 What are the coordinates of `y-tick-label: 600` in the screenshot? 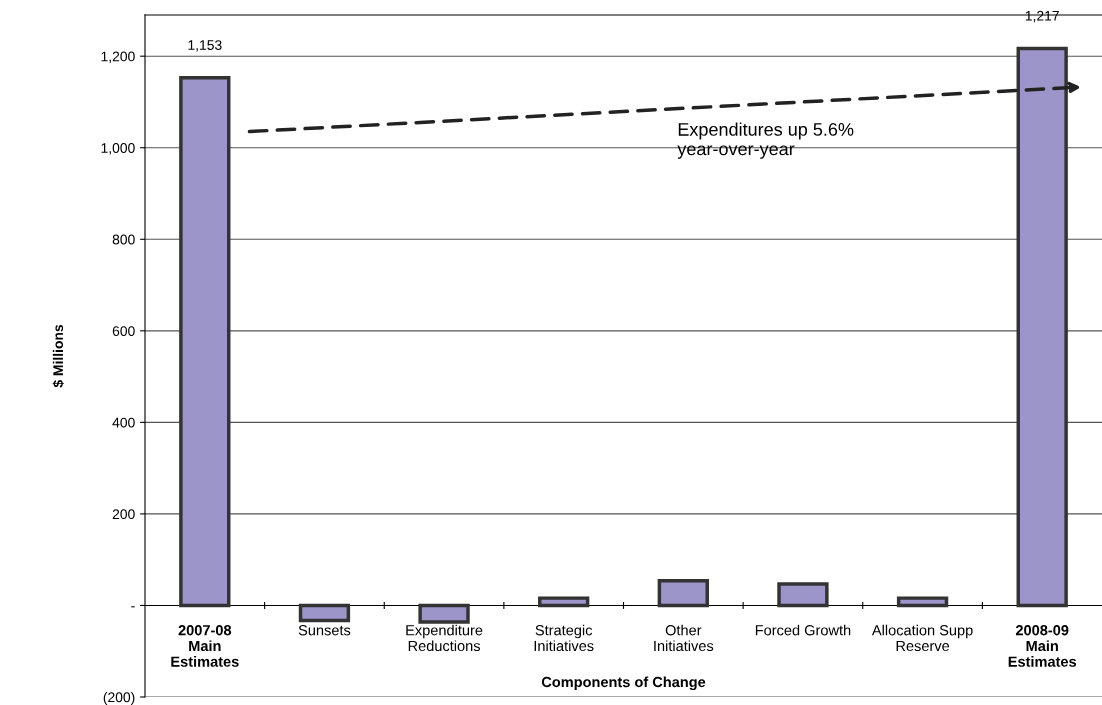 It's located at (123, 331).